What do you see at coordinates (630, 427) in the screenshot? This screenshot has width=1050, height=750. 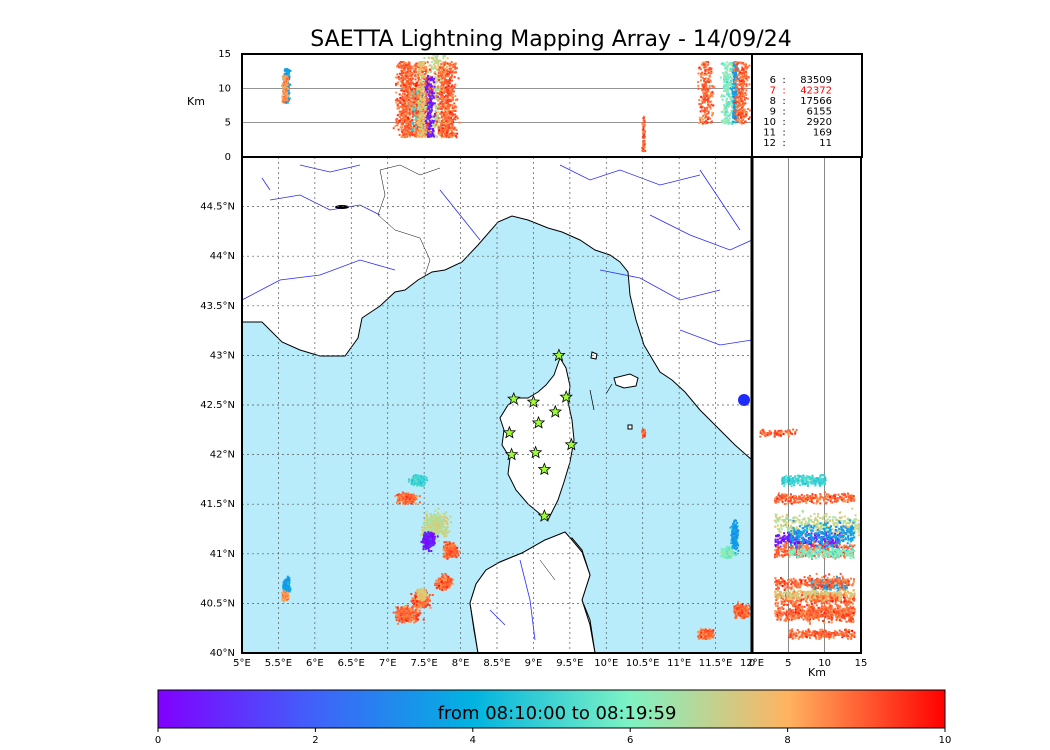 I see `giglio-island` at bounding box center [630, 427].